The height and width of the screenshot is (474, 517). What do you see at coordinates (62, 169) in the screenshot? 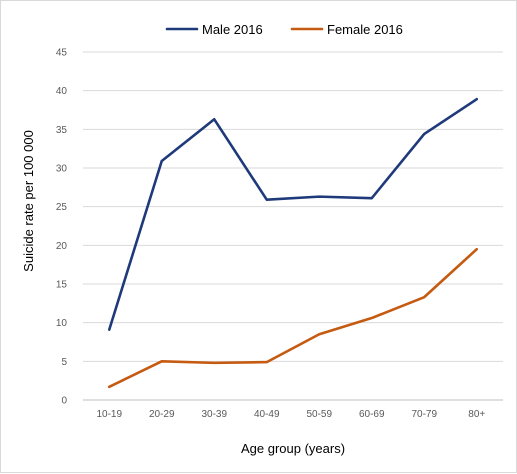
I see `y-tick-label: 30` at bounding box center [62, 169].